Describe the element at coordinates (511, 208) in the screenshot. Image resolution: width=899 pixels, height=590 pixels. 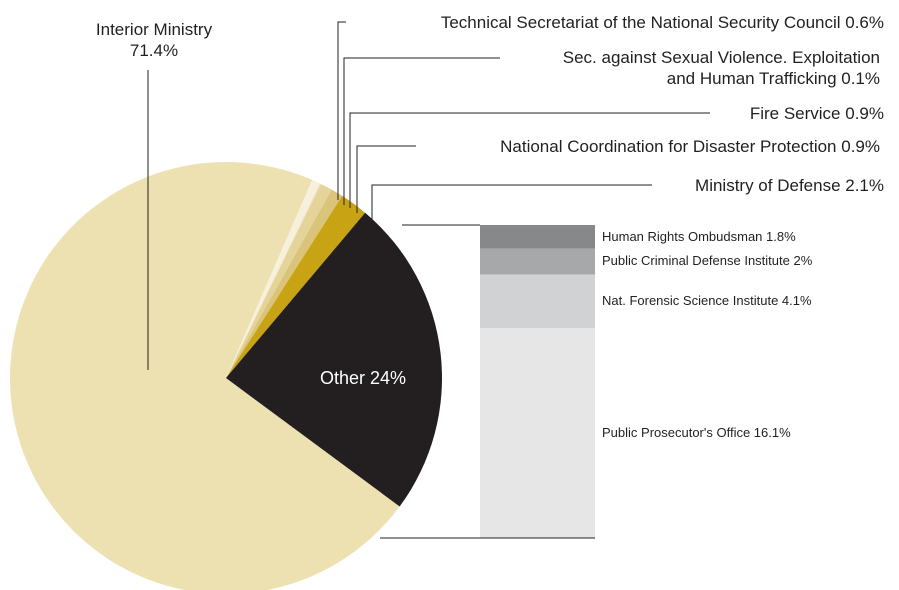
I see `leader-defense` at that location.